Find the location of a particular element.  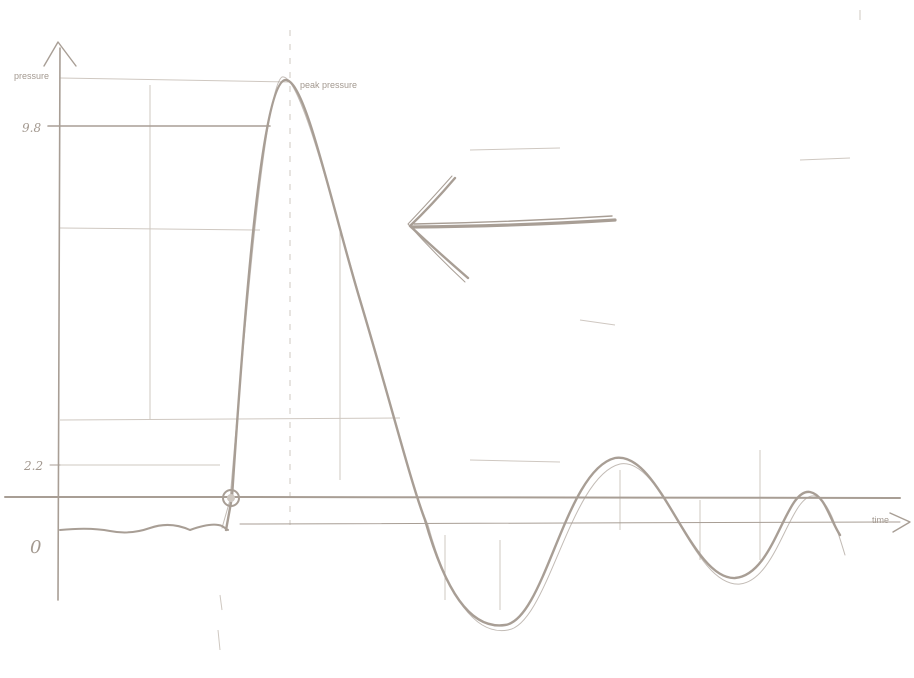

tick-label-origin: 0 is located at coordinates (35, 547).